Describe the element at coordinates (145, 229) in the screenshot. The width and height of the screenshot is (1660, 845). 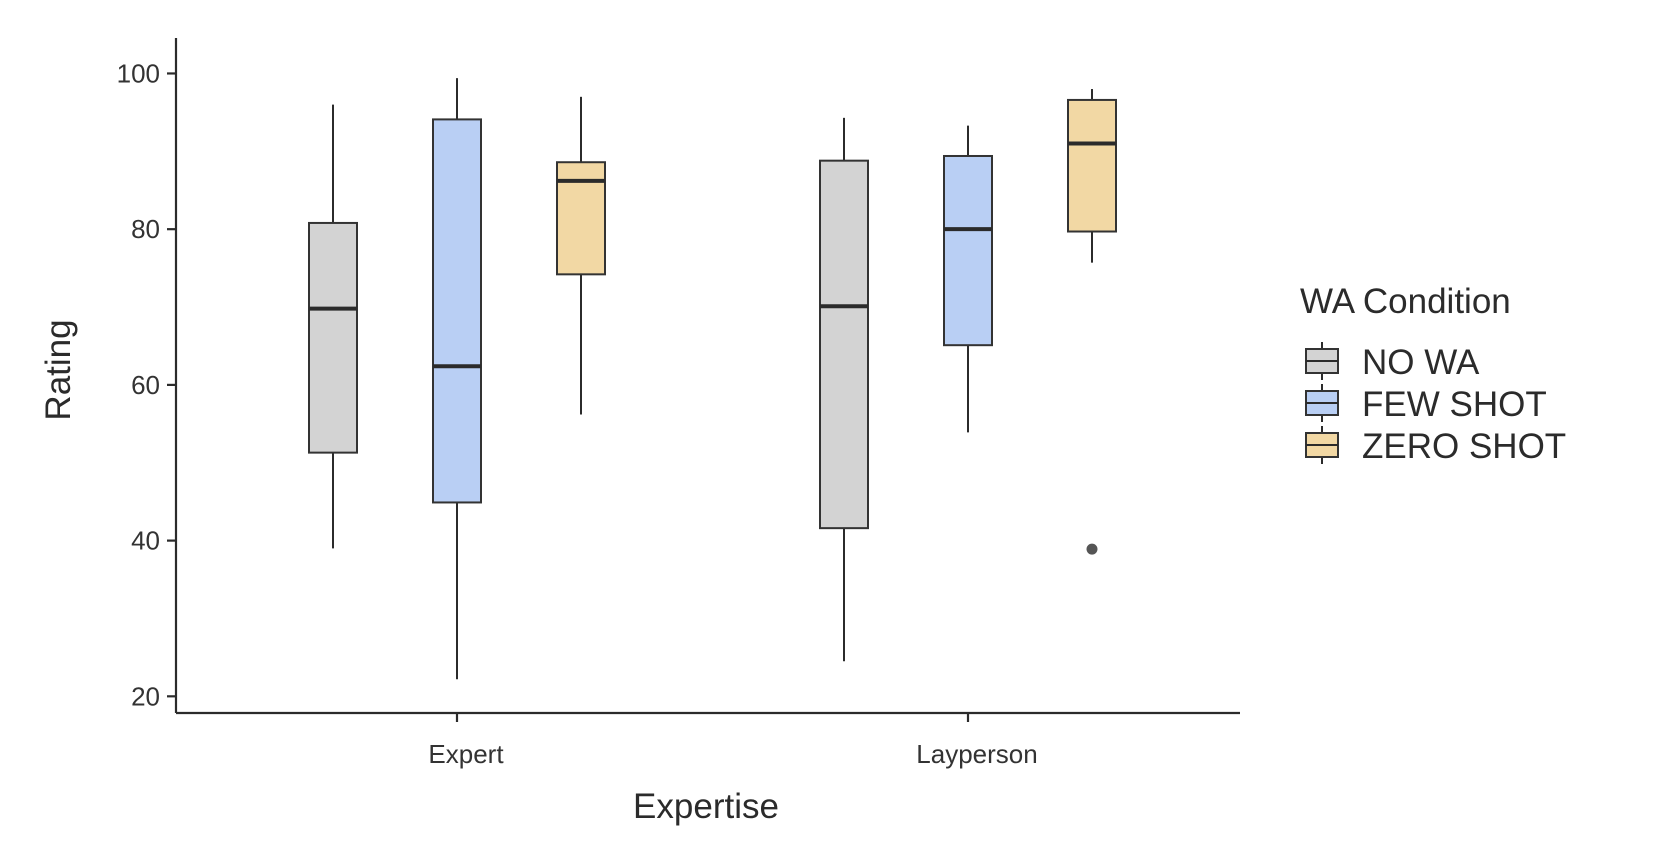
I see `y-tick-label: 80` at that location.